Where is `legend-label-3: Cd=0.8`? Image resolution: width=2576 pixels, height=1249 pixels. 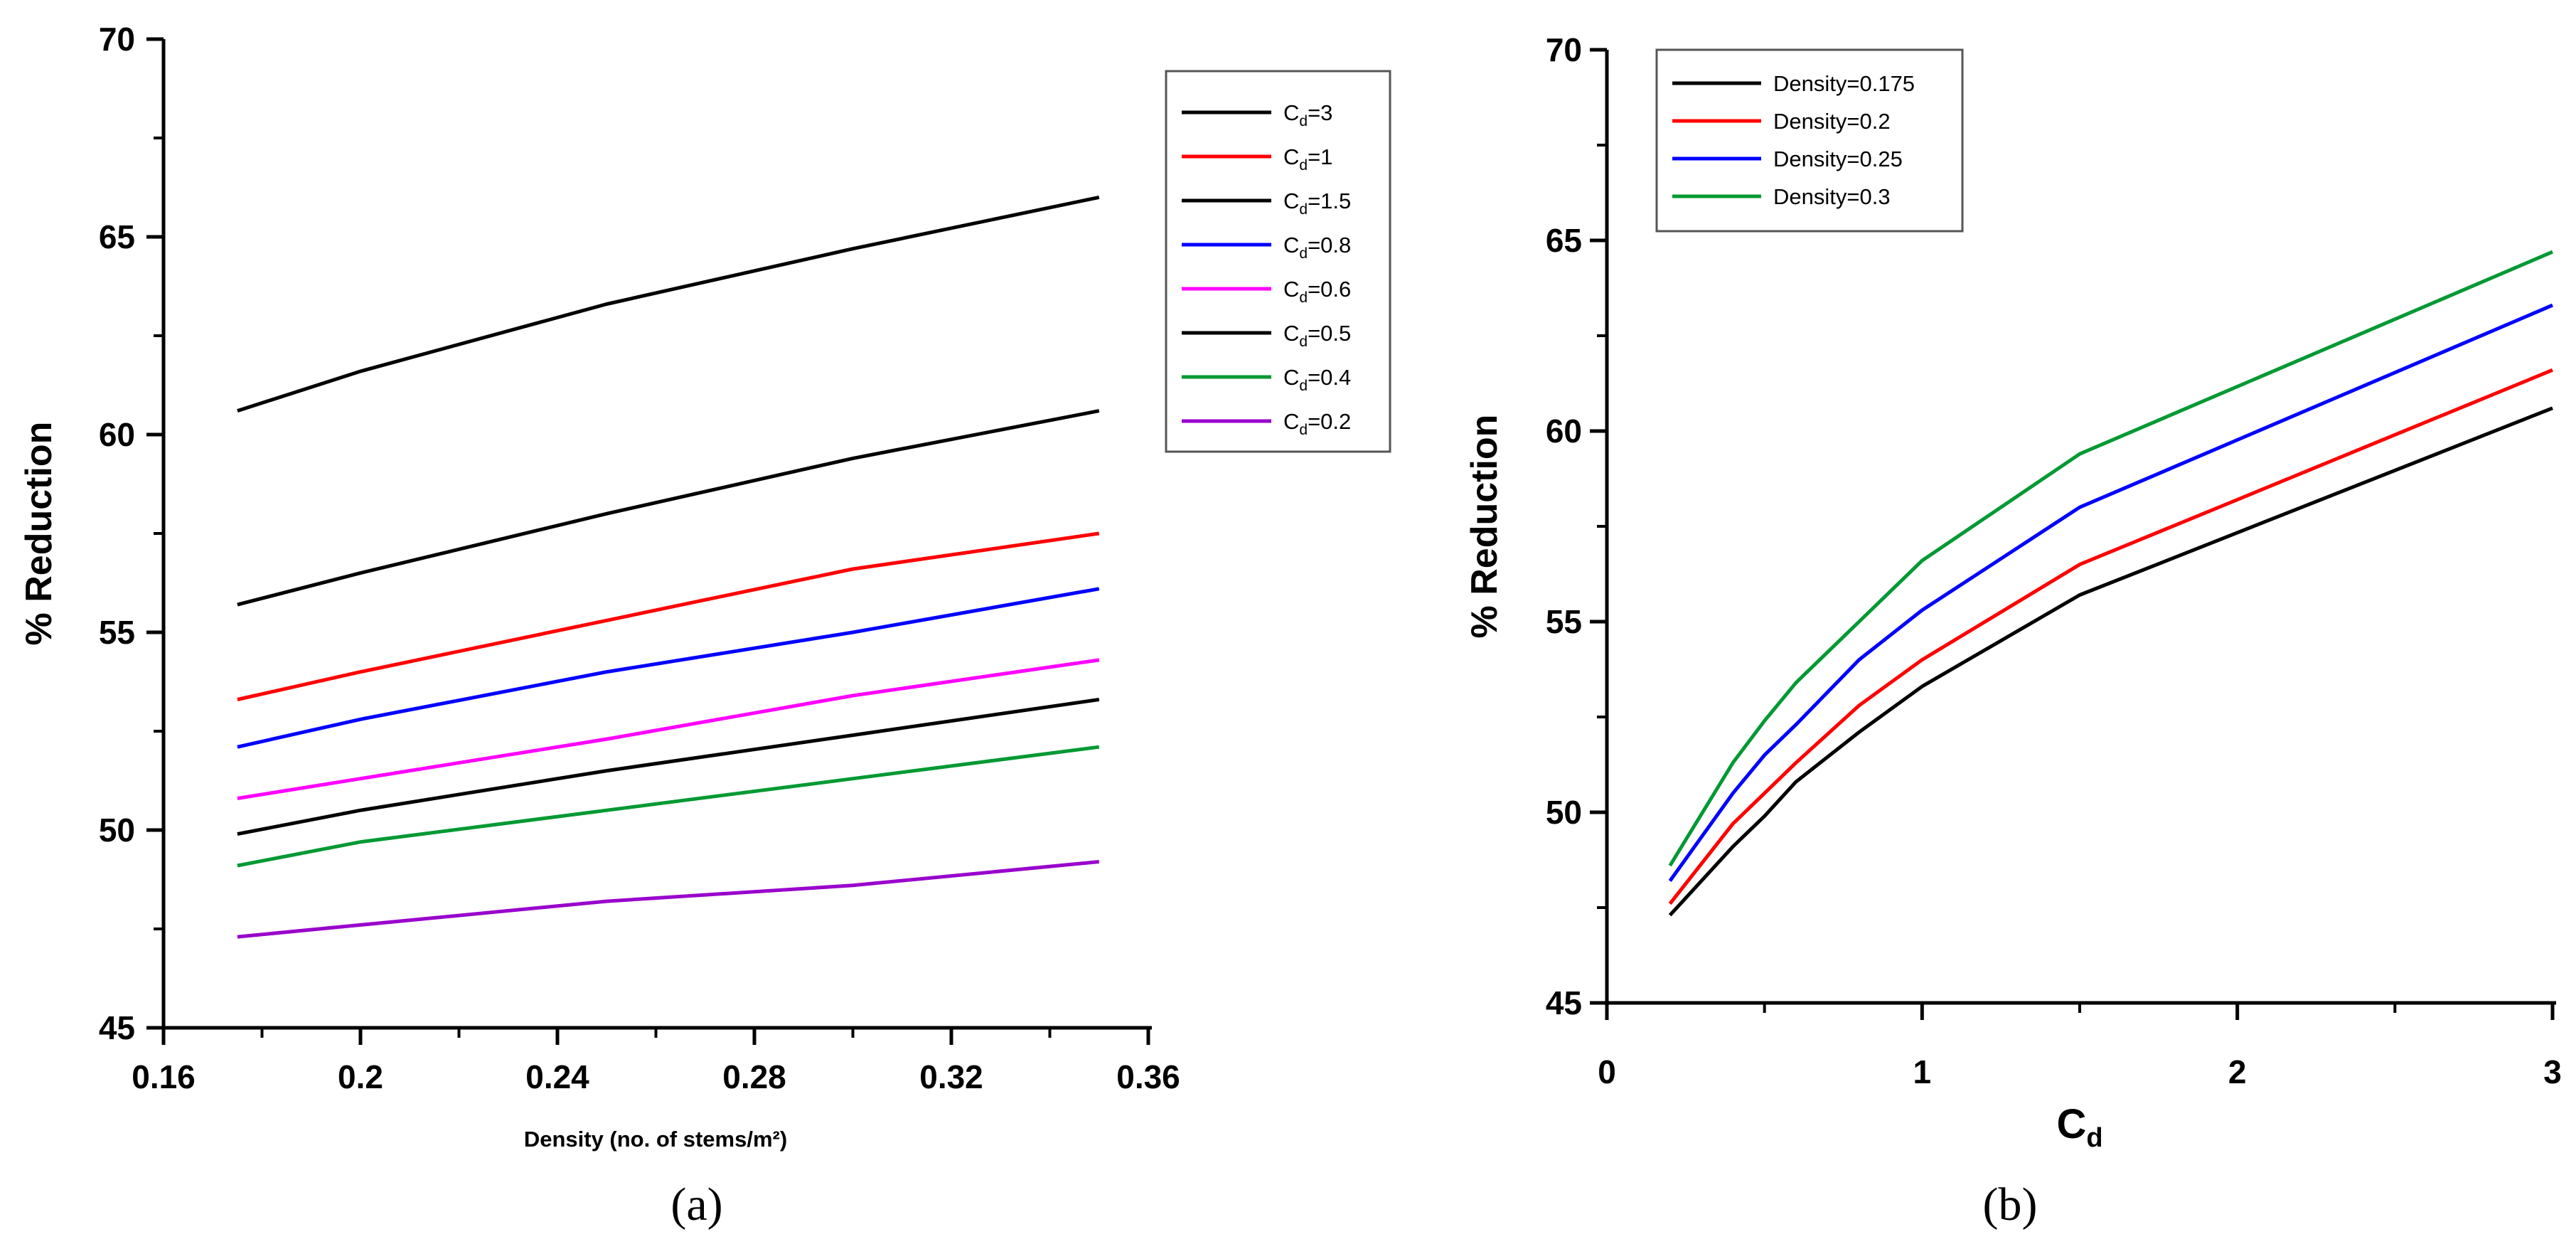
legend-label-3: Cd=0.8 is located at coordinates (1317, 248).